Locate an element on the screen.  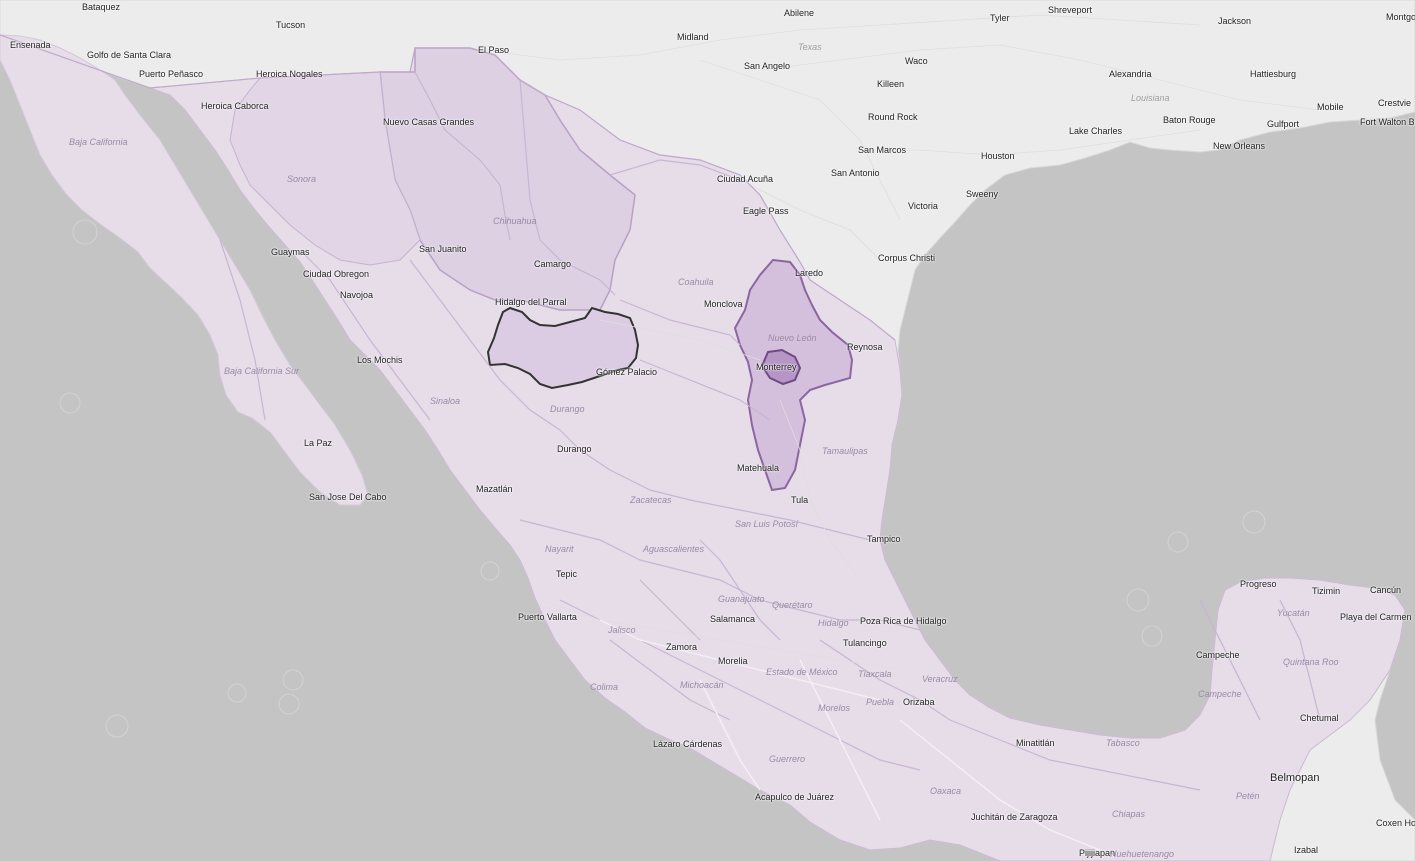
state-label-yucatan: Yucatán is located at coordinates (1293, 613).